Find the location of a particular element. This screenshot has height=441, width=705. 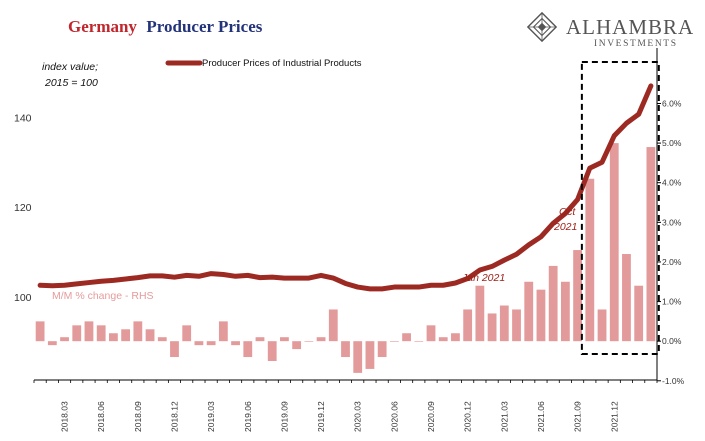

y-right-tick-label: 1.0% is located at coordinates (672, 302).